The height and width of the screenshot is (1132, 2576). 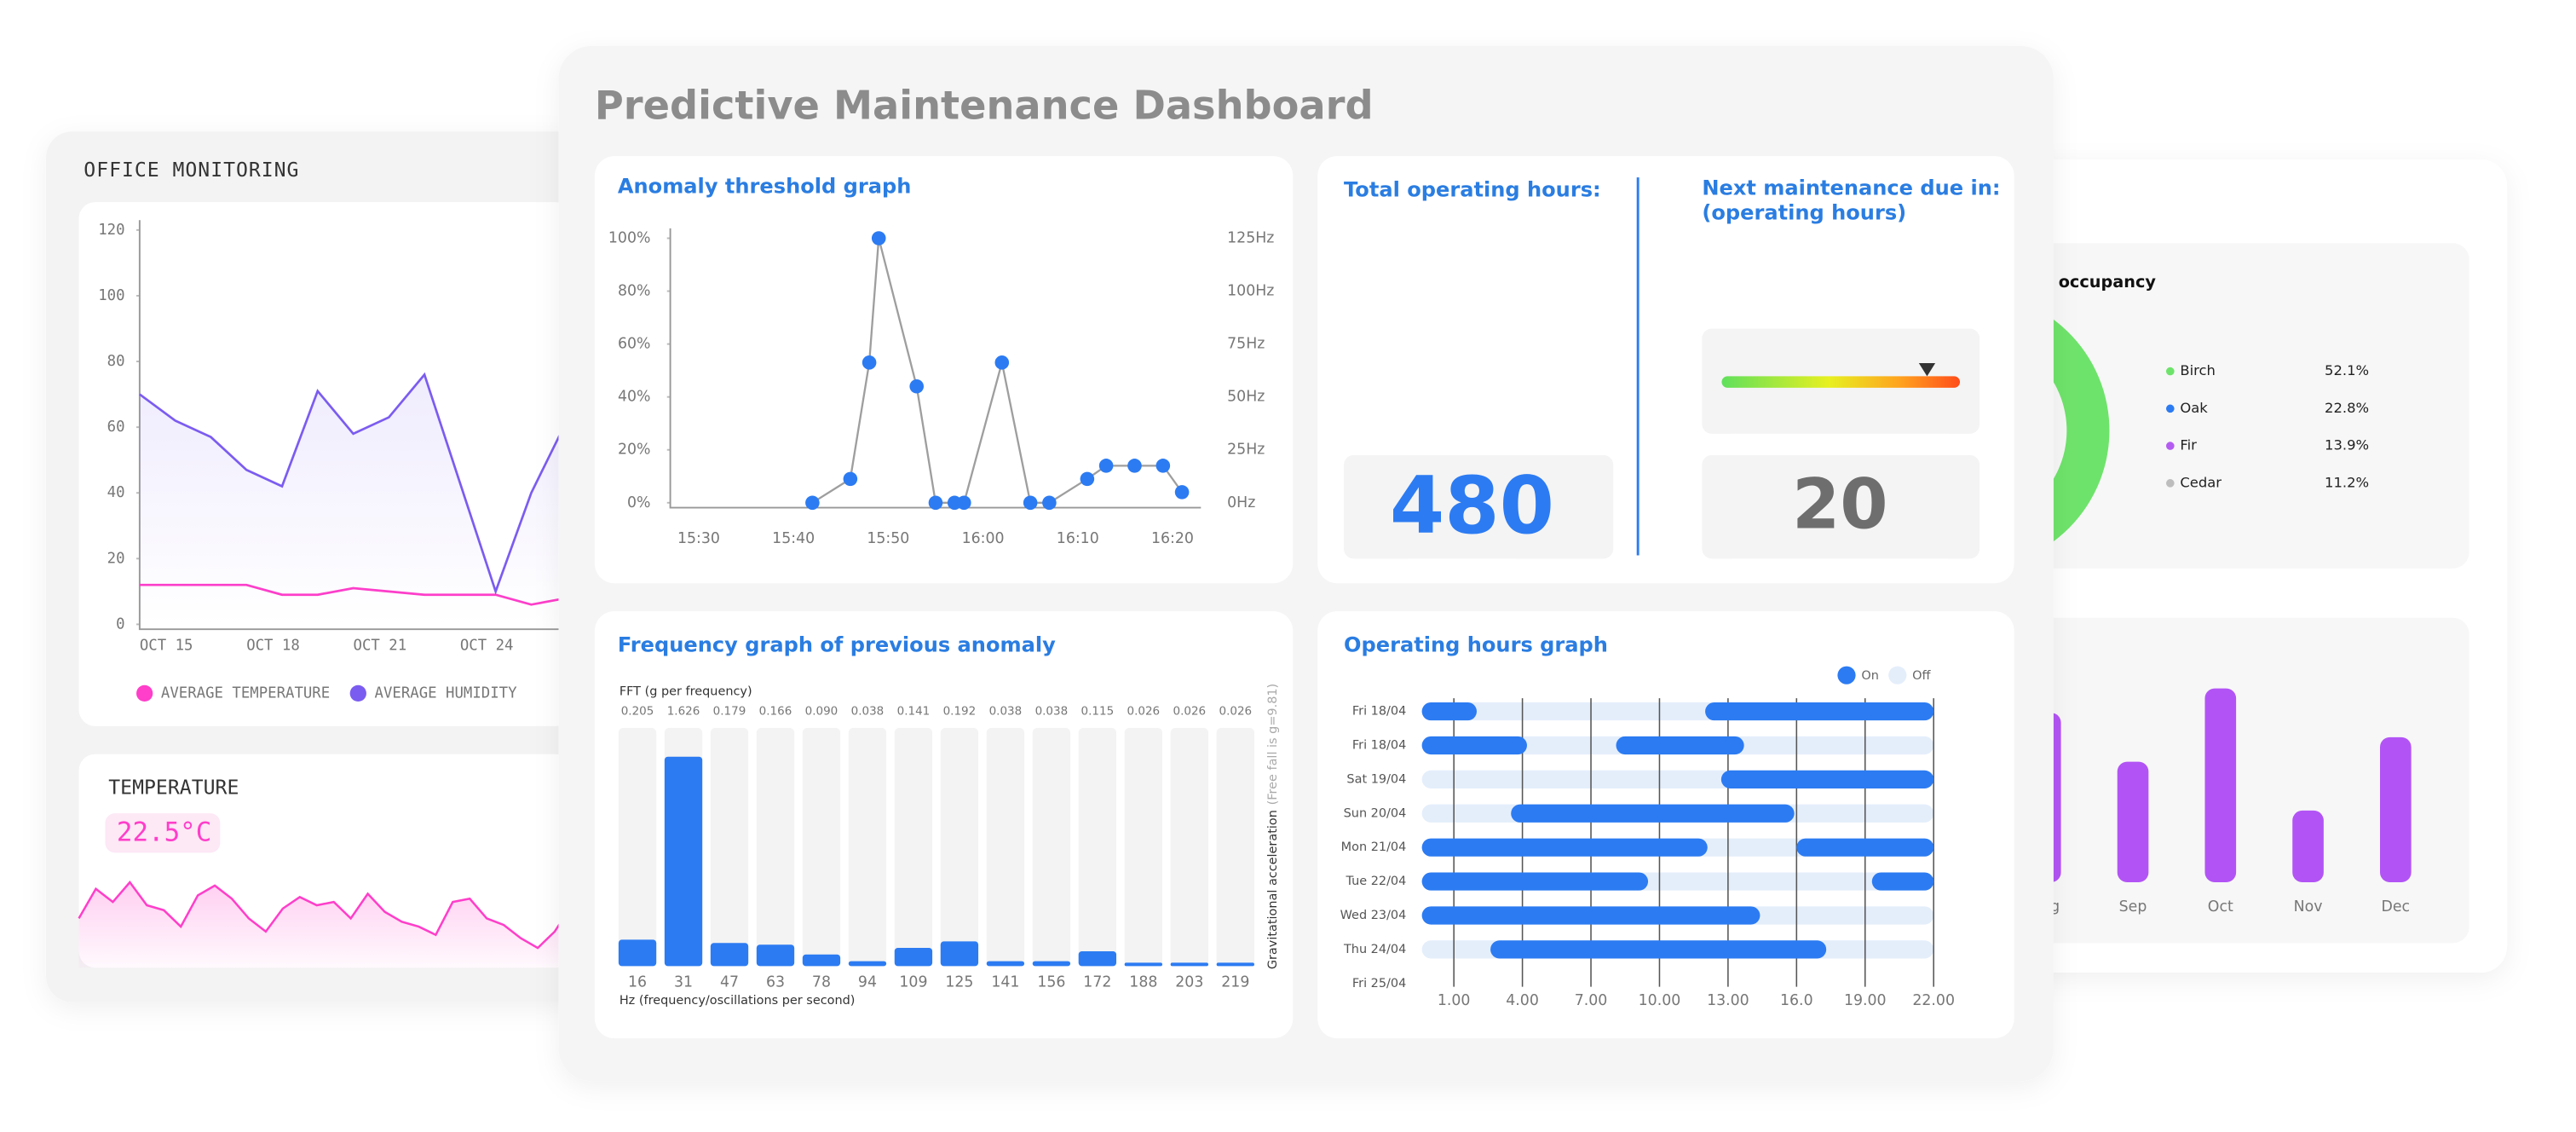 What do you see at coordinates (1454, 1000) in the screenshot?
I see `x-tick-label: 1.00` at bounding box center [1454, 1000].